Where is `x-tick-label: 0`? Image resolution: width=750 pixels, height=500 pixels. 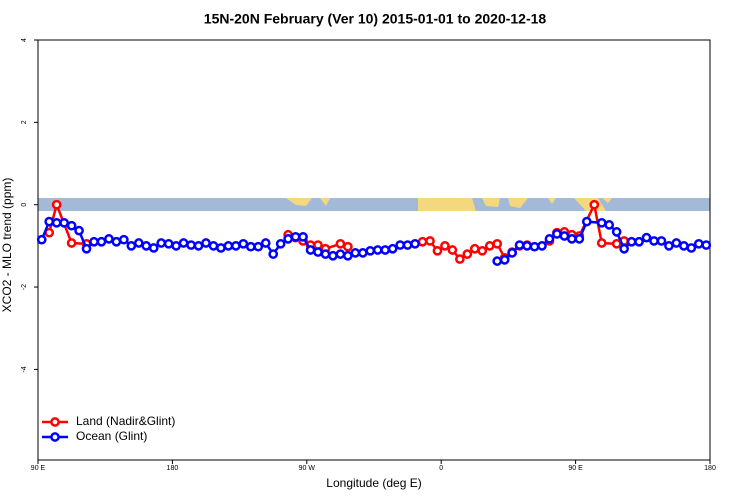 x-tick-label: 0 is located at coordinates (441, 468).